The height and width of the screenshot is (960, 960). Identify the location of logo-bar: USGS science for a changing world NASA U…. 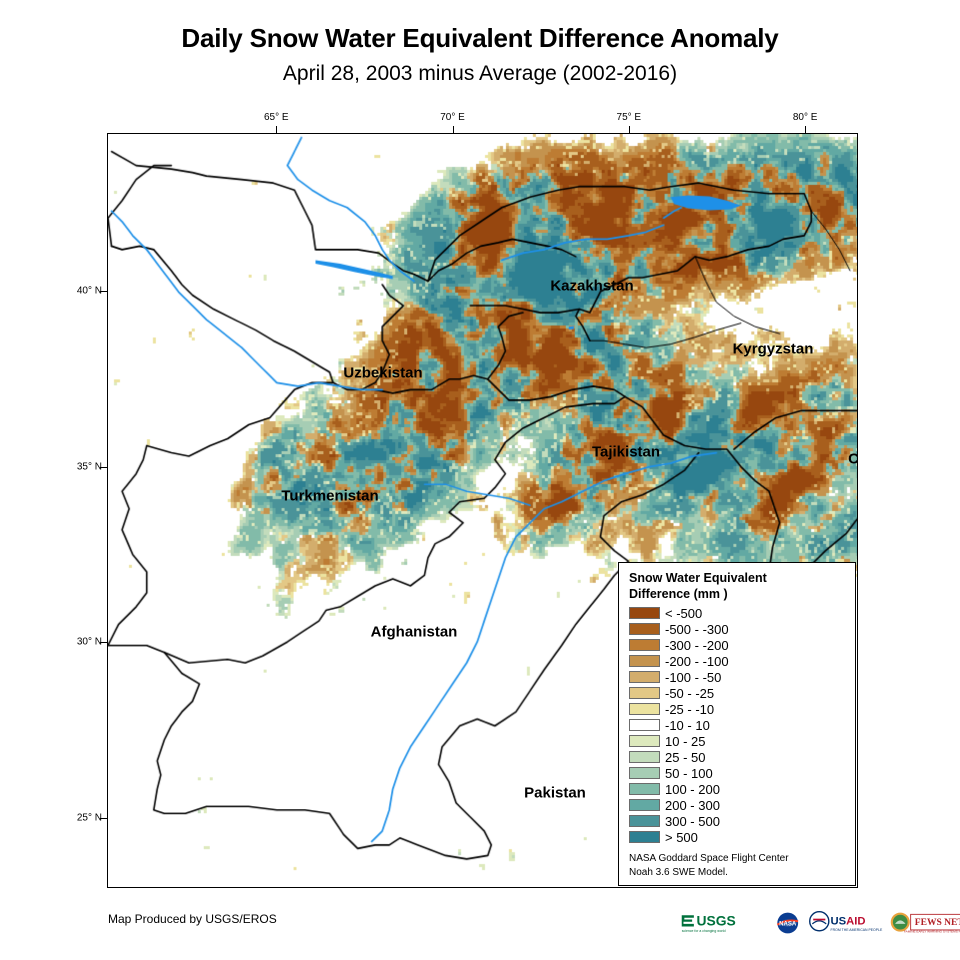
(820, 923).